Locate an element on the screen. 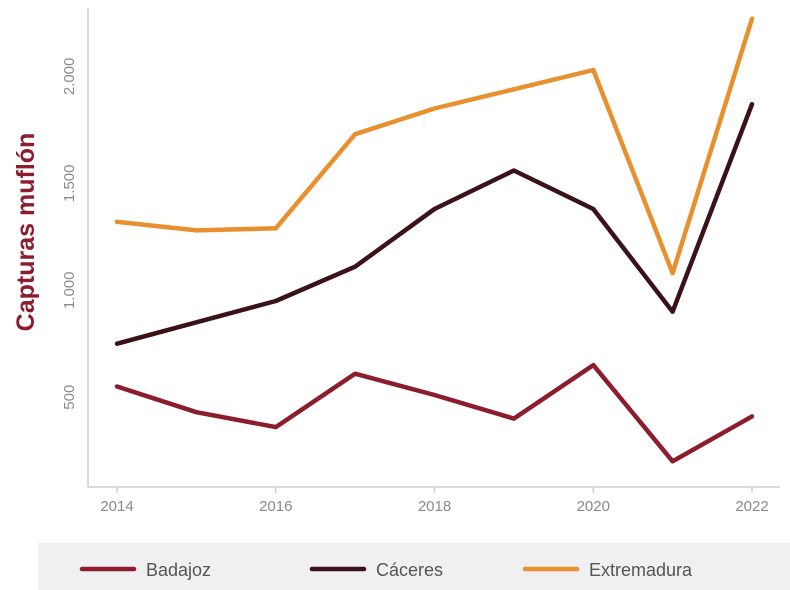 This screenshot has width=790, height=590. legend-background is located at coordinates (414, 566).